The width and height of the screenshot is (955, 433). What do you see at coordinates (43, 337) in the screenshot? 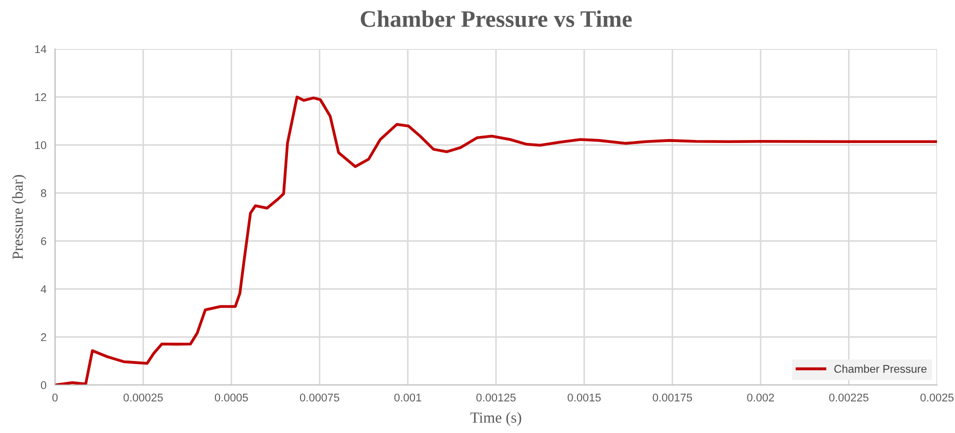
I see `y-tick-label: 2` at bounding box center [43, 337].